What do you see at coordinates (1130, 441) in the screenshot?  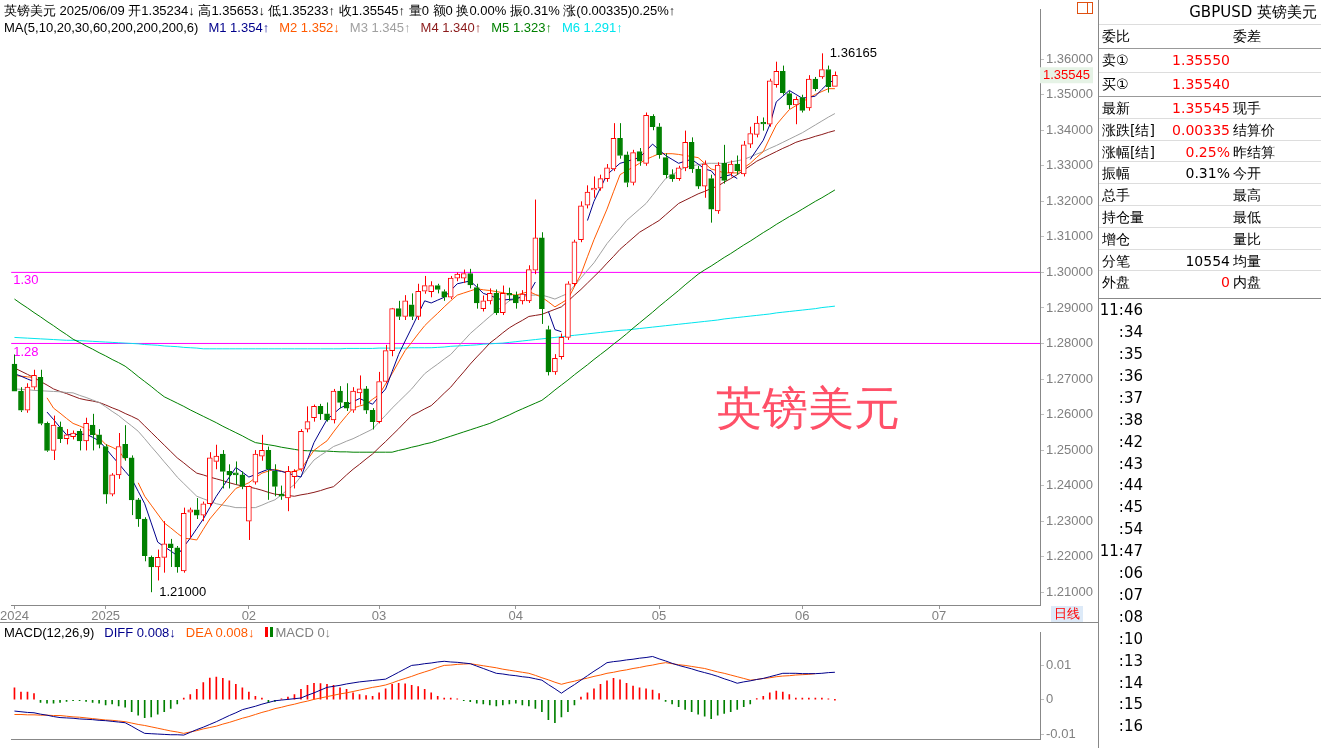 I see `text: :42` at bounding box center [1130, 441].